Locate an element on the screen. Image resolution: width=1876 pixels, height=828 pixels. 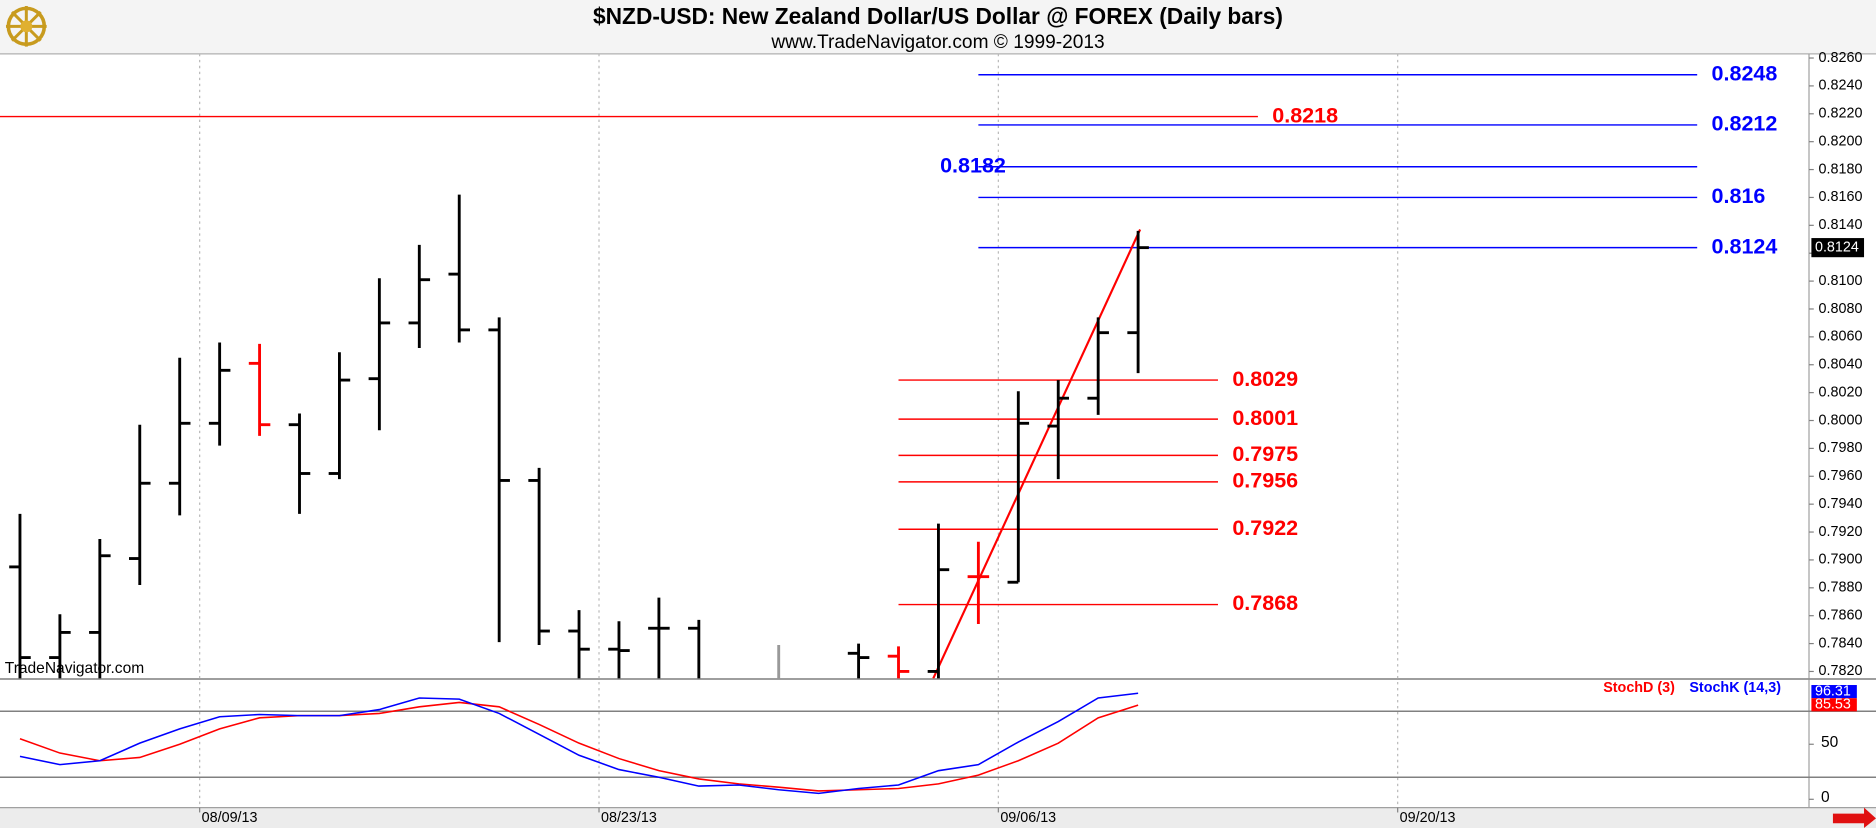
logo is located at coordinates (26, 26).